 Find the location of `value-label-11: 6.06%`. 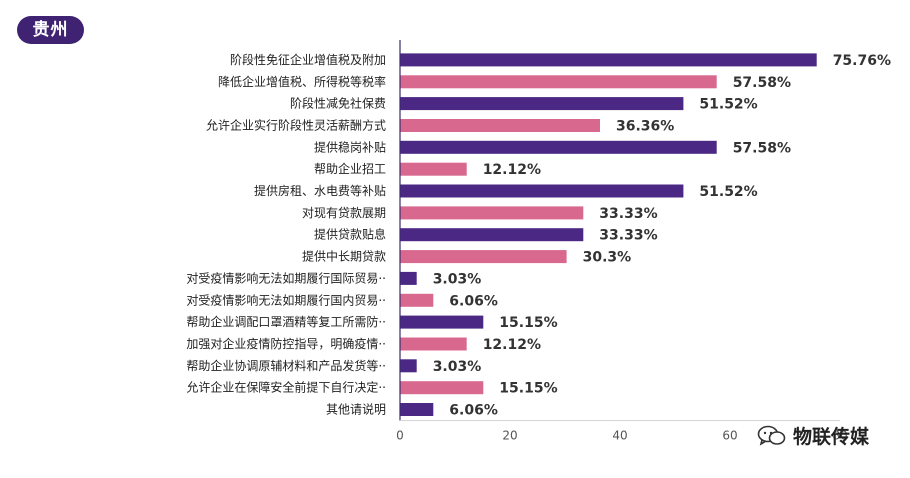

value-label-11: 6.06% is located at coordinates (473, 301).